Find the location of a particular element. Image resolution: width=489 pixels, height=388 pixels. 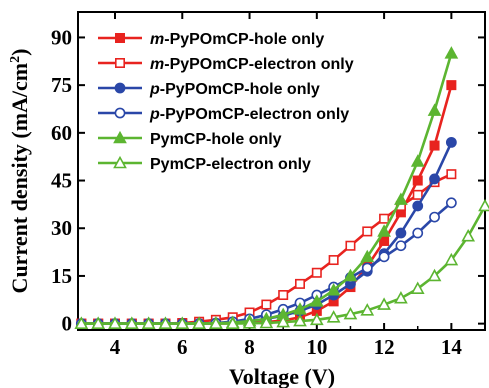

legend-item: p-PyPOmCP-electron only is located at coordinates (223, 114).